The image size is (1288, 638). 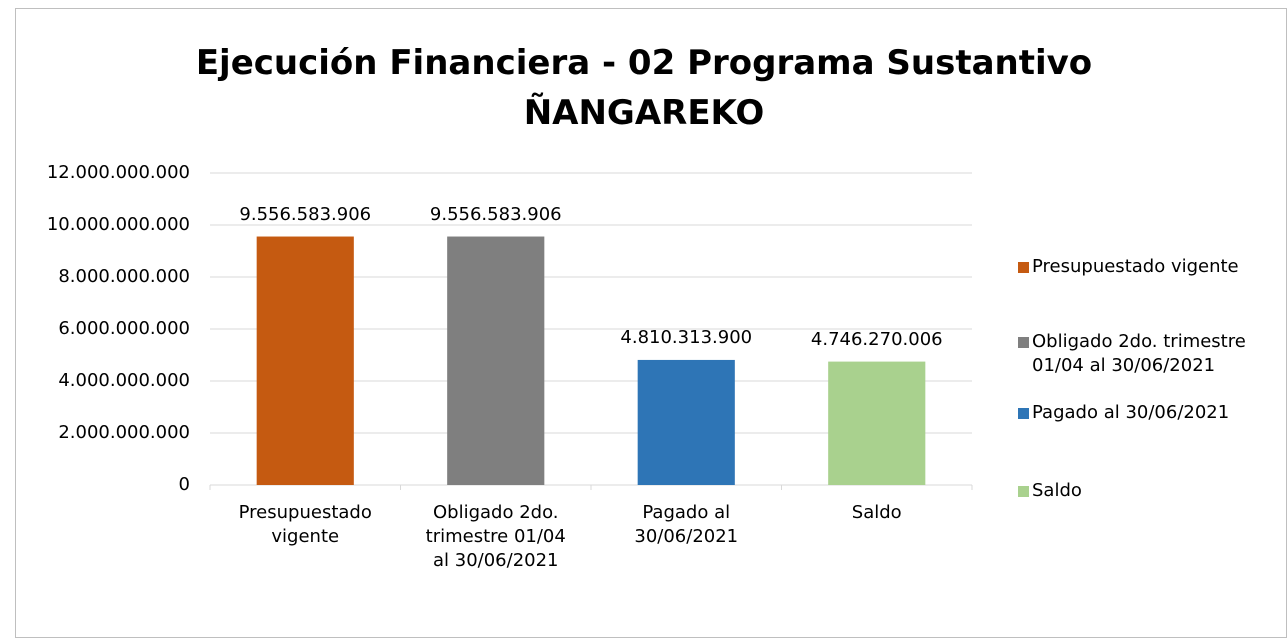 What do you see at coordinates (118, 172) in the screenshot?
I see `y-tick-label: 12.000.000.000` at bounding box center [118, 172].